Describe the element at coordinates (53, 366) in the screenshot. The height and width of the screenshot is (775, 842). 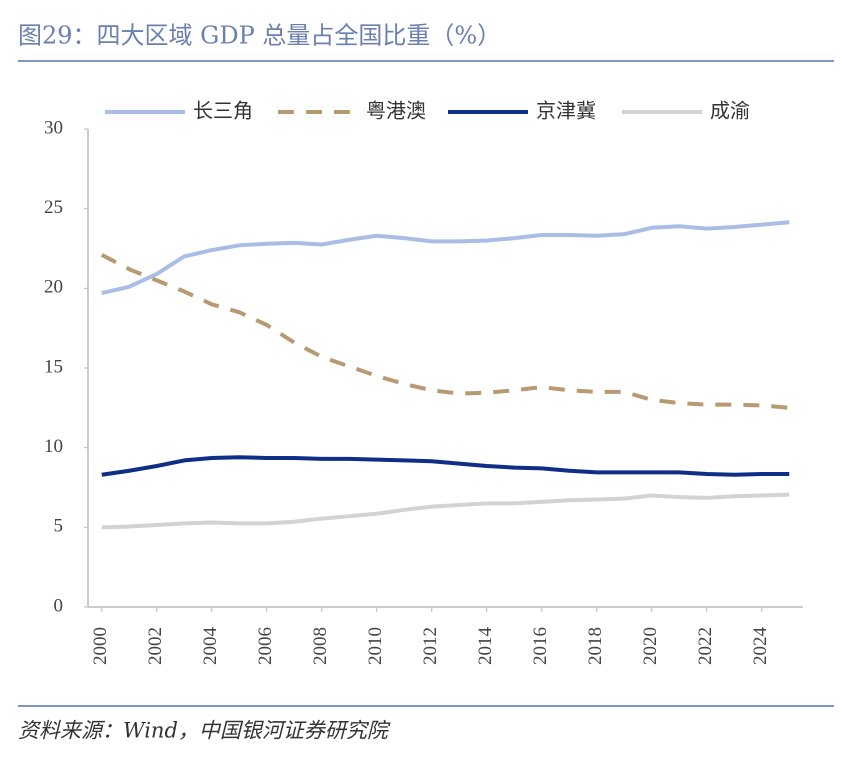
I see `y-tick-label: 15` at that location.